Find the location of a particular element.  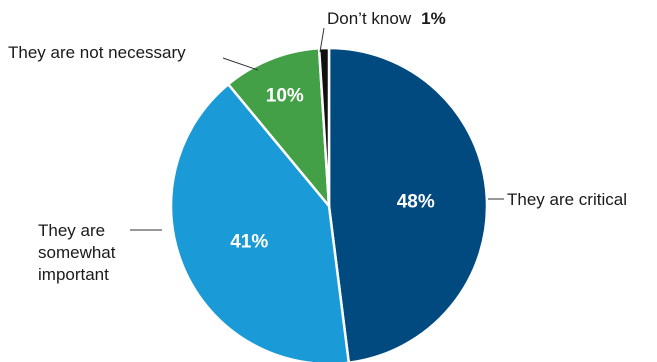

leader-line-dont-know is located at coordinates (322, 40).